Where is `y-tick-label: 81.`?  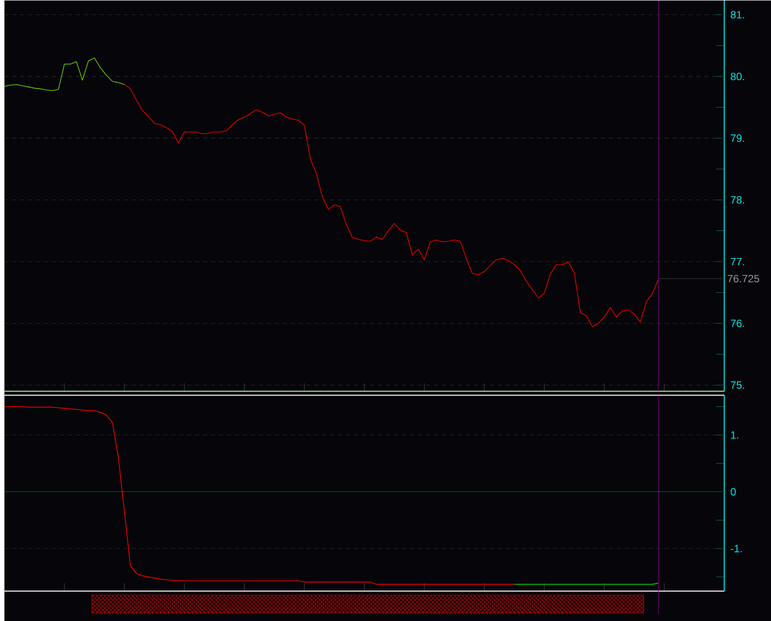
y-tick-label: 81. is located at coordinates (737, 14).